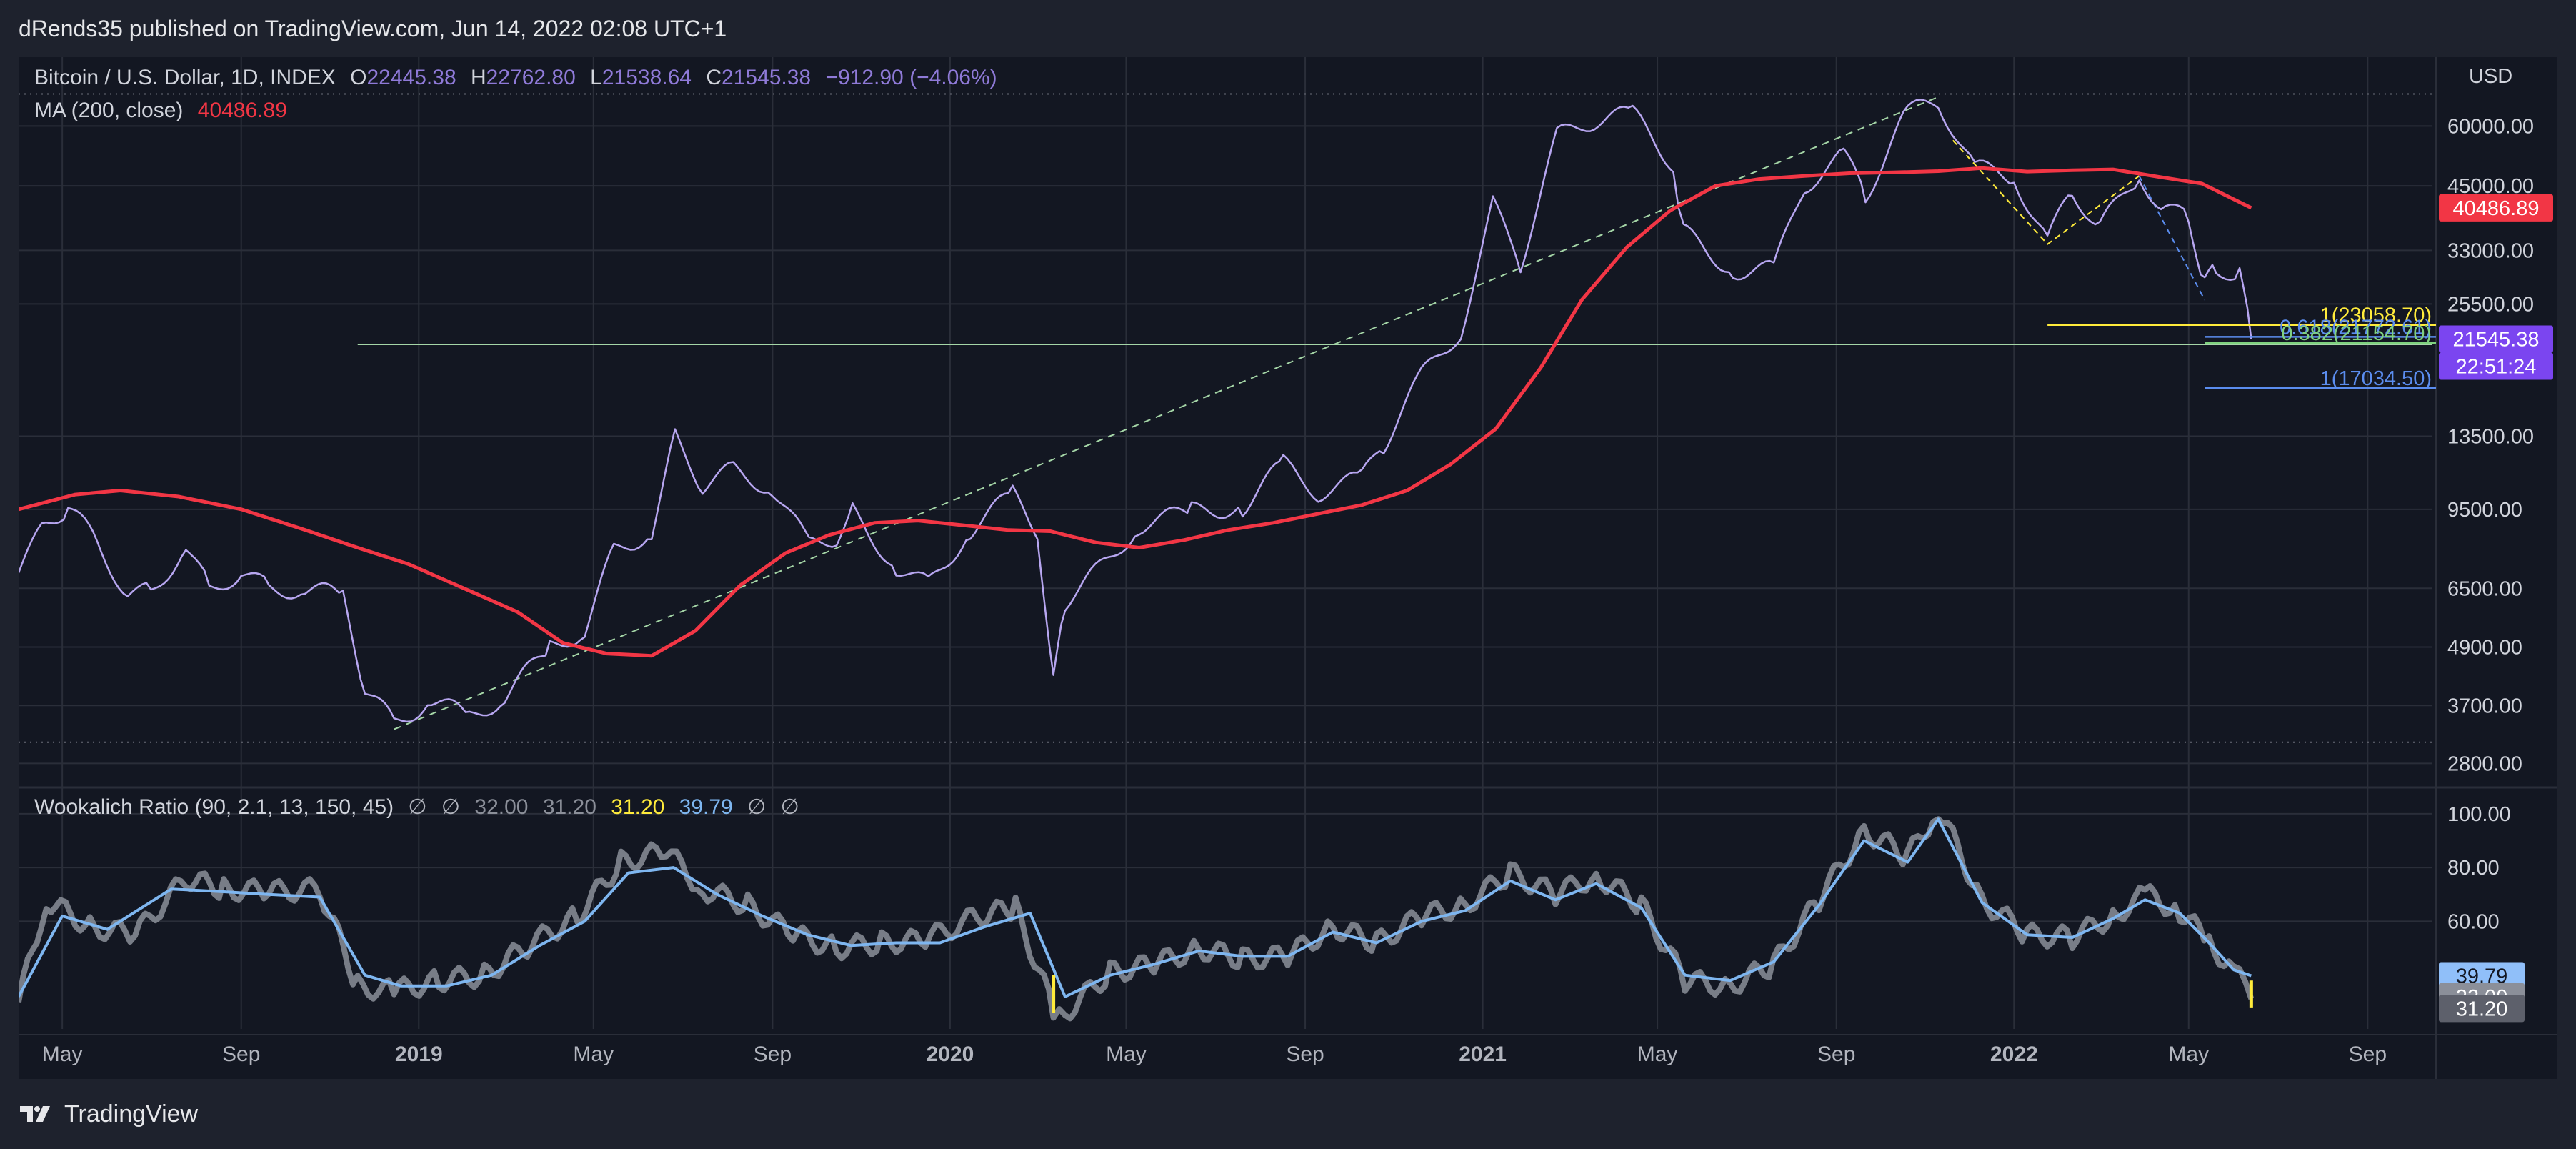  Describe the element at coordinates (569, 807) in the screenshot. I see `osc-v4: 31.20` at that location.